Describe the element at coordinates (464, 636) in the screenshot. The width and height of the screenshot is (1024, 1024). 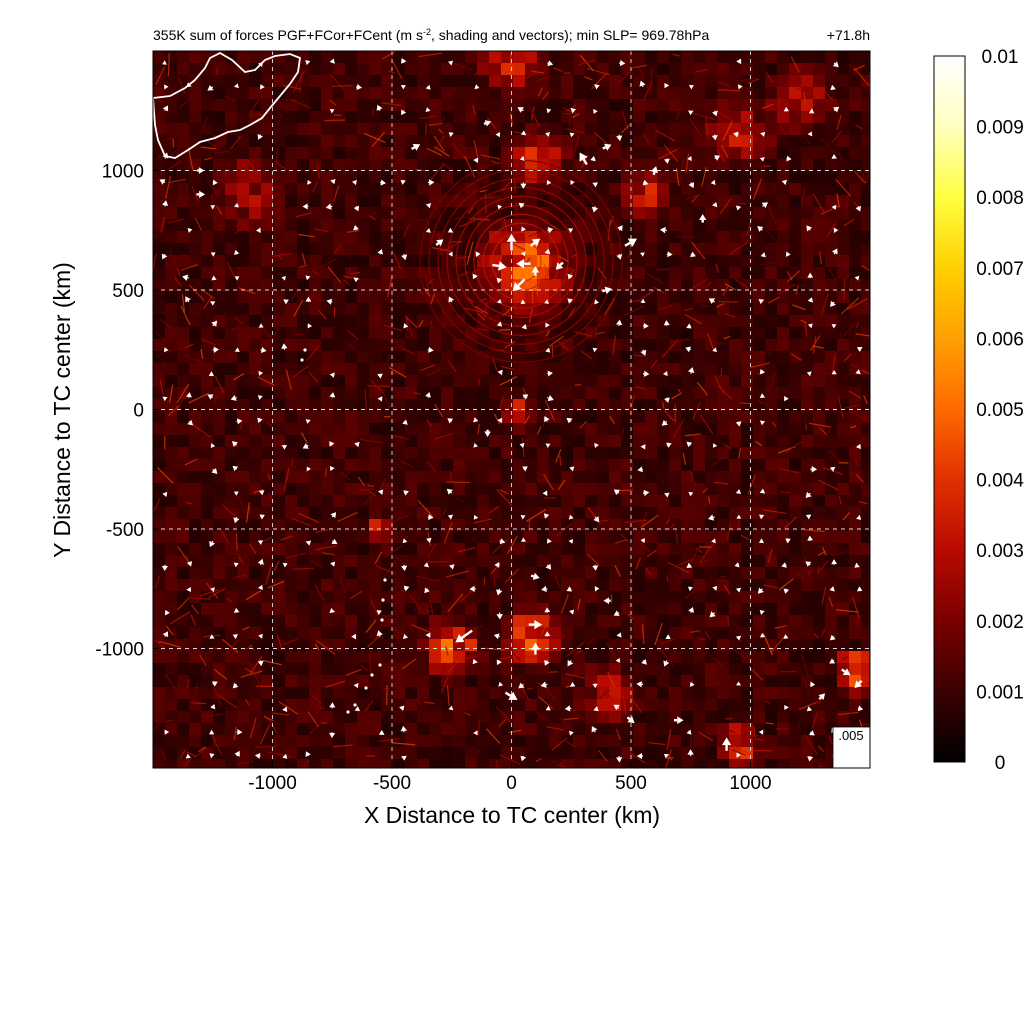
I see `force-vector-arrow` at that location.